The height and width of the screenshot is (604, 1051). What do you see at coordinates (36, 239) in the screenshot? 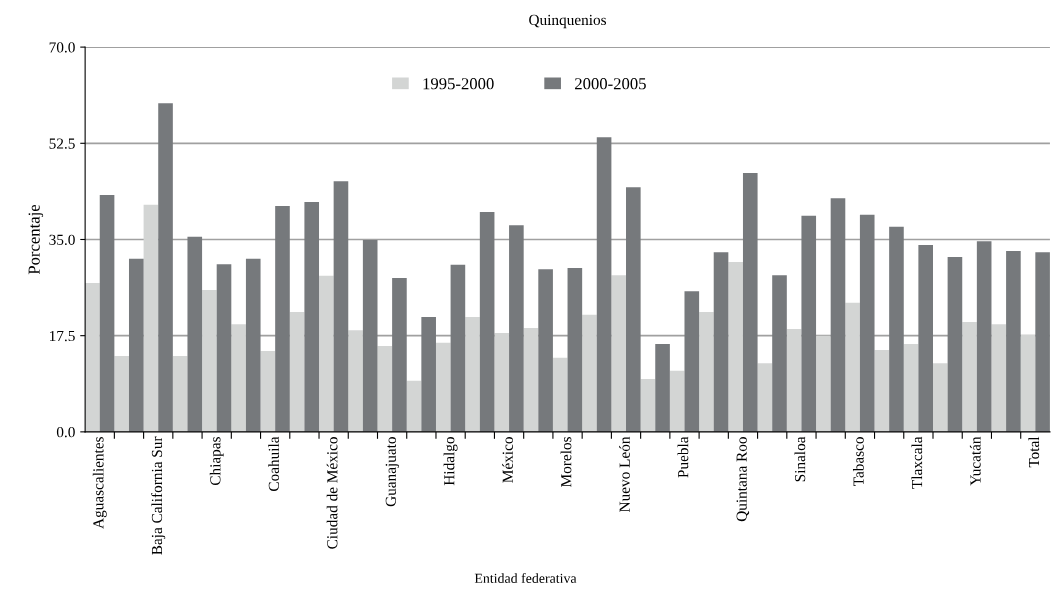
I see `y-axis-title: Porcentaje` at bounding box center [36, 239].